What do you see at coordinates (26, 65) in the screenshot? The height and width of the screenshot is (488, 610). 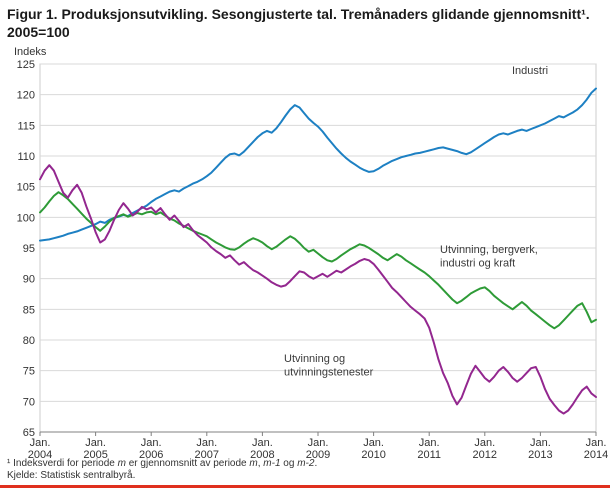 I see `y-tick-label: 125` at bounding box center [26, 65].